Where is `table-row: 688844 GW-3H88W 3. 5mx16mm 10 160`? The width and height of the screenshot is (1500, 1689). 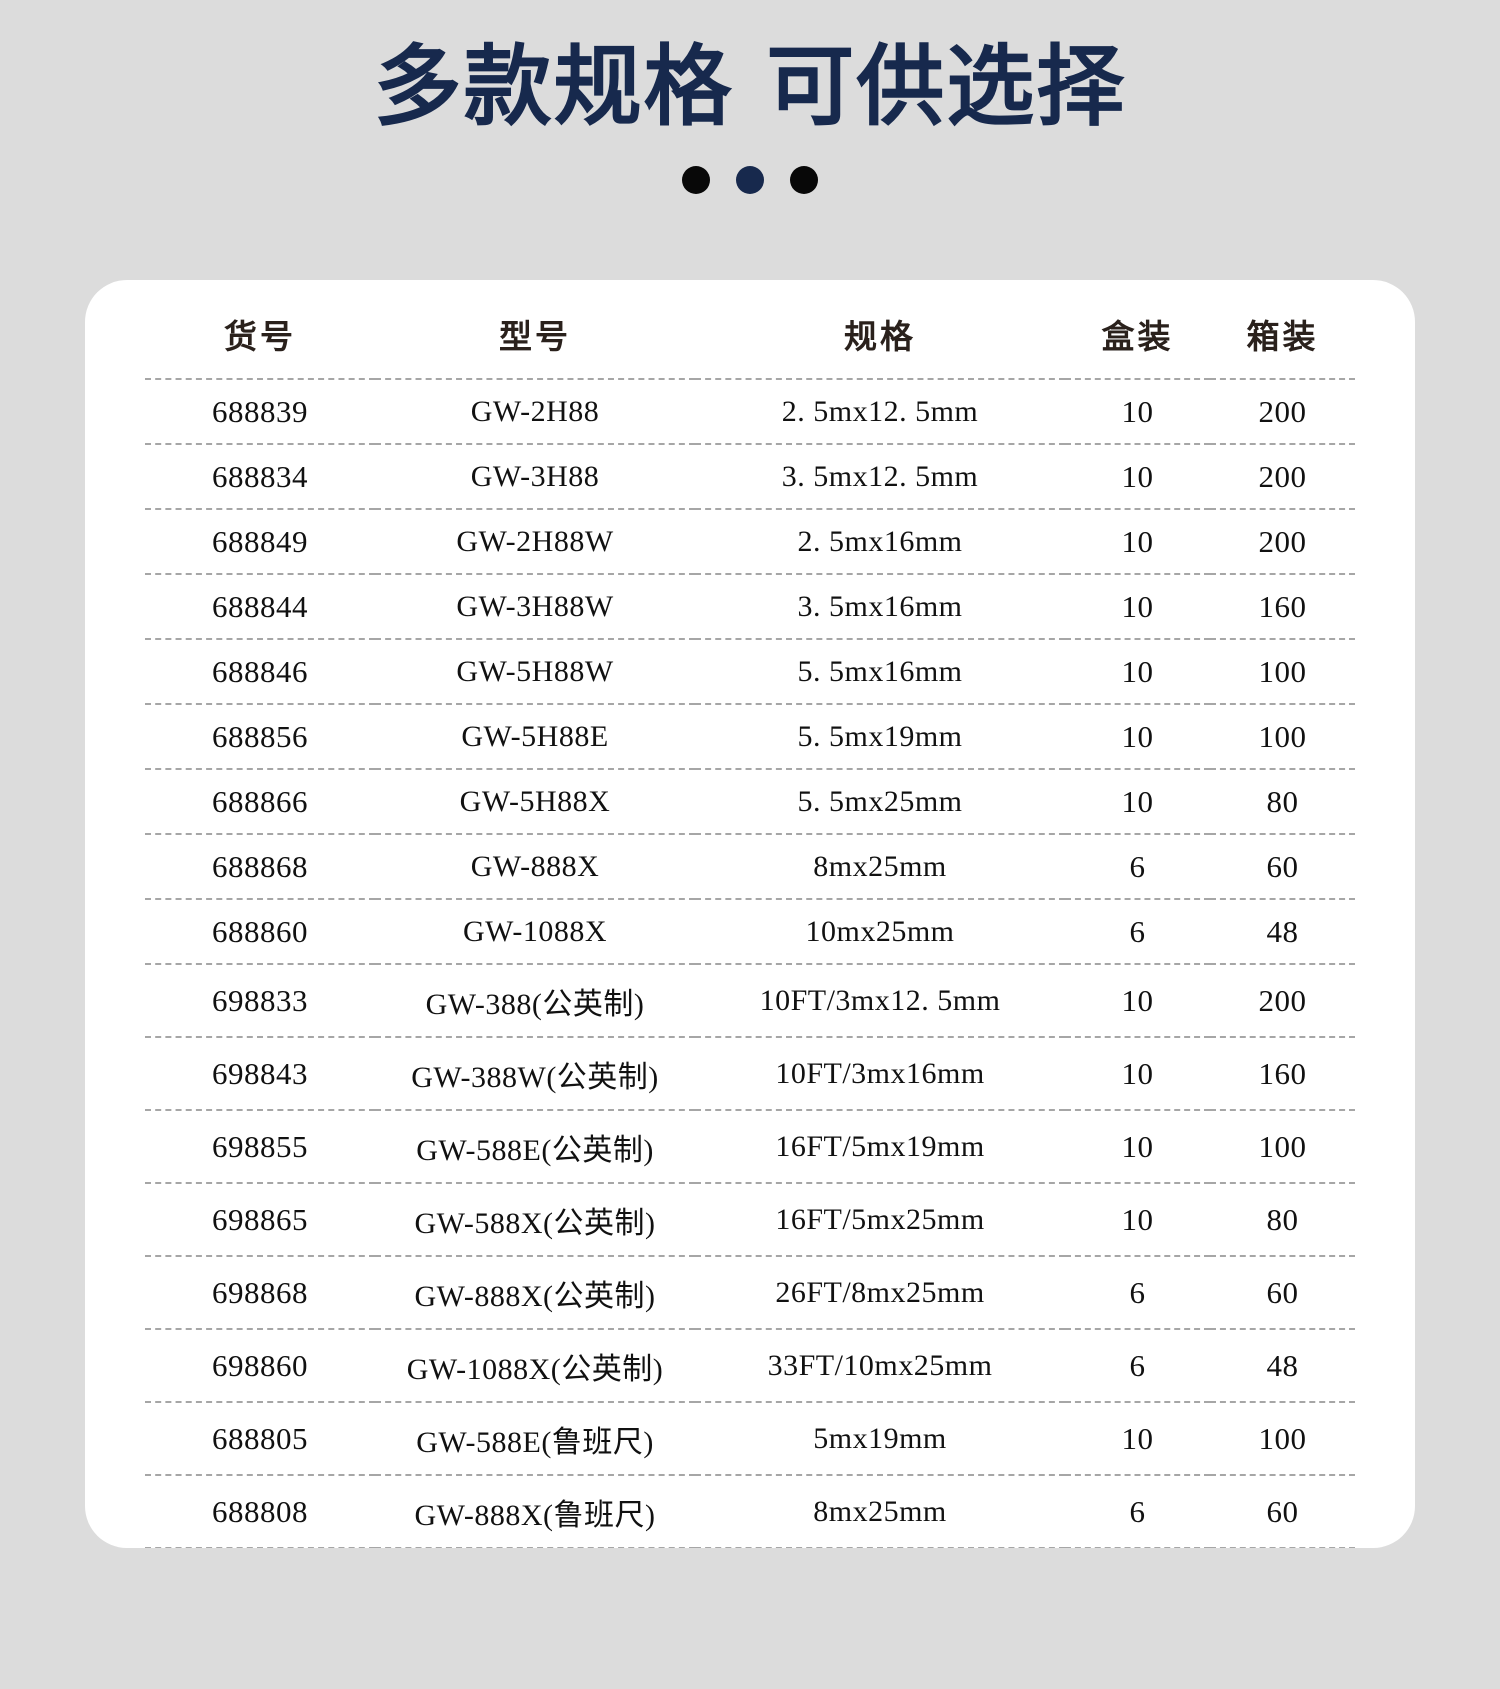
table-row: 688844 GW-3H88W 3. 5mx16mm 10 160 is located at coordinates (750, 607).